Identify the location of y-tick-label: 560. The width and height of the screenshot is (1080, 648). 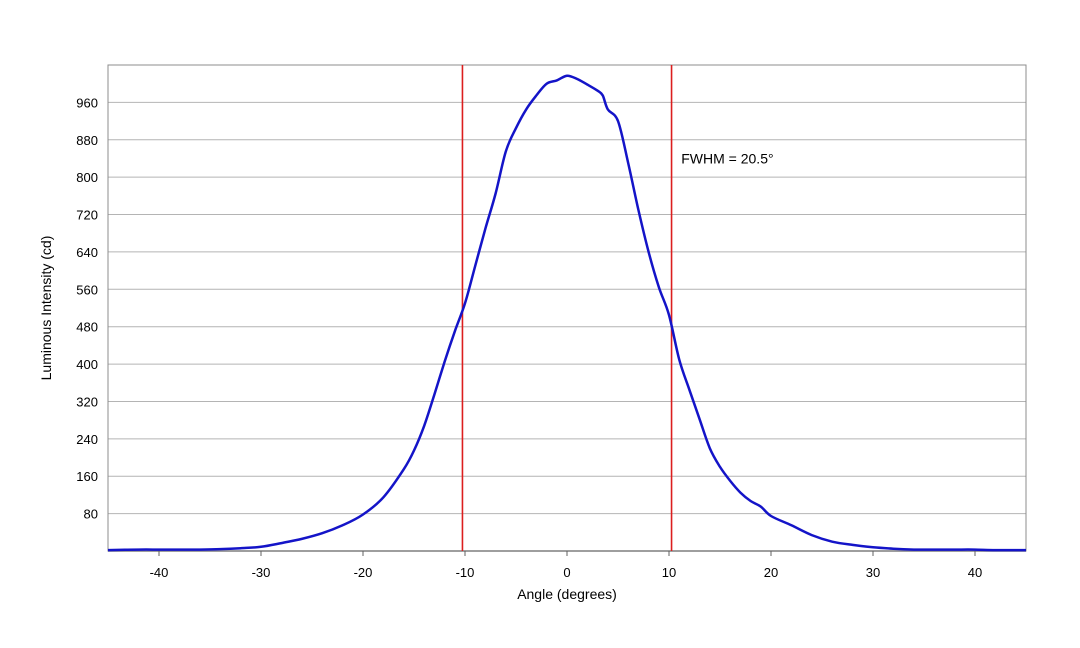
(87, 289).